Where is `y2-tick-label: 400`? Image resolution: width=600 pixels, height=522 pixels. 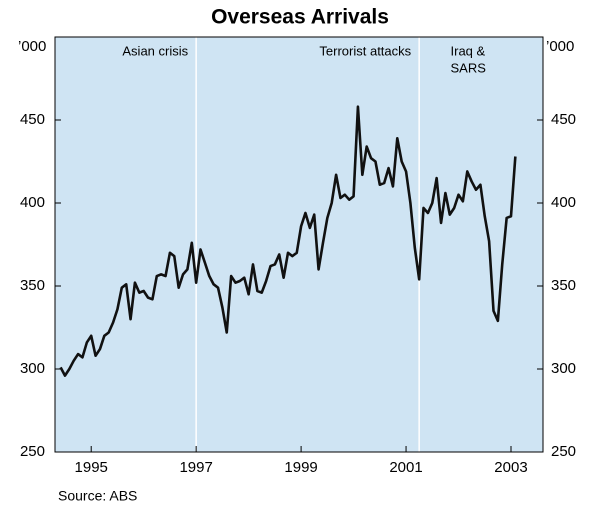 y2-tick-label: 400 is located at coordinates (563, 202).